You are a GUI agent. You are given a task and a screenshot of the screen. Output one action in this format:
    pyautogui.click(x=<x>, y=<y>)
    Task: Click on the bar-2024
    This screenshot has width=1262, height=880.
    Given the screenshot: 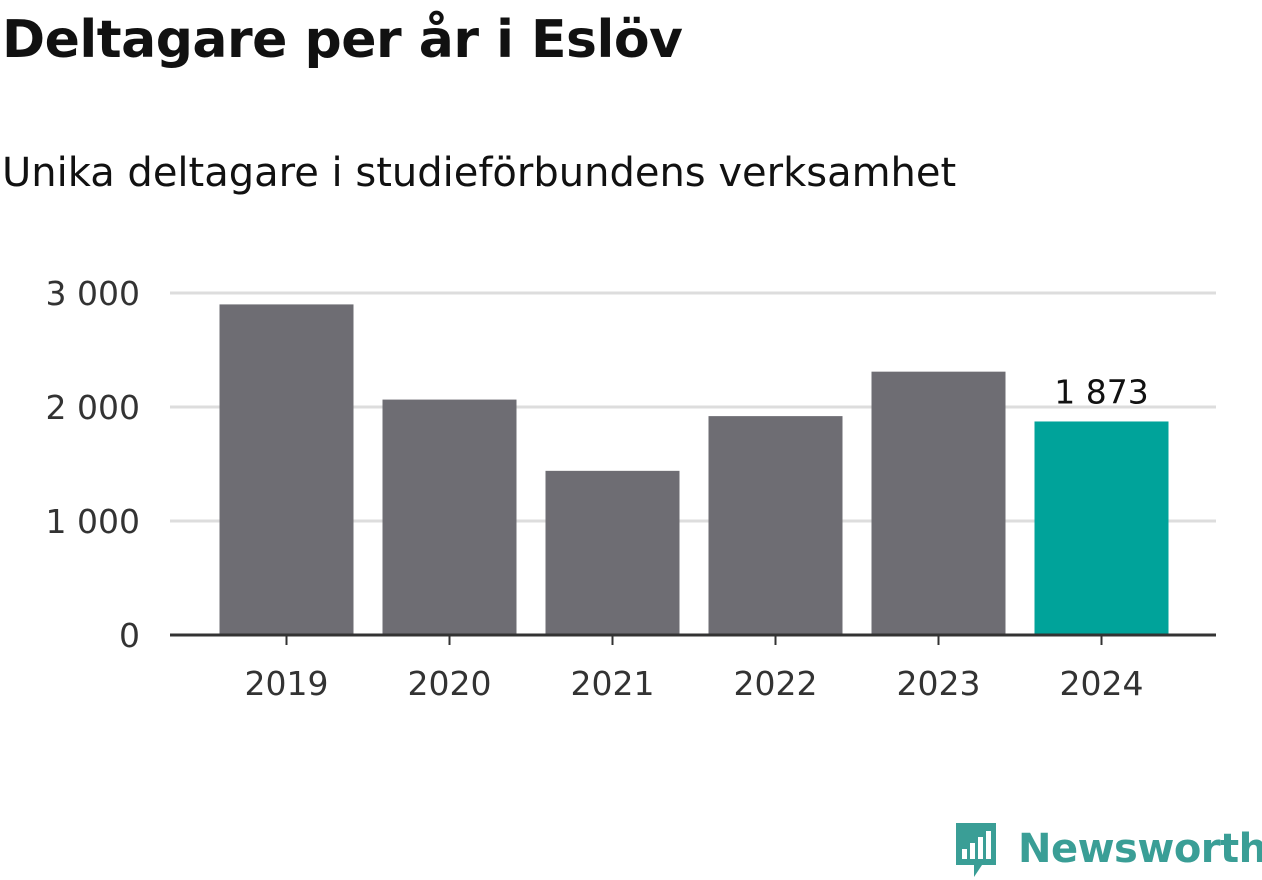 What is the action you would take?
    pyautogui.click(x=1101, y=528)
    